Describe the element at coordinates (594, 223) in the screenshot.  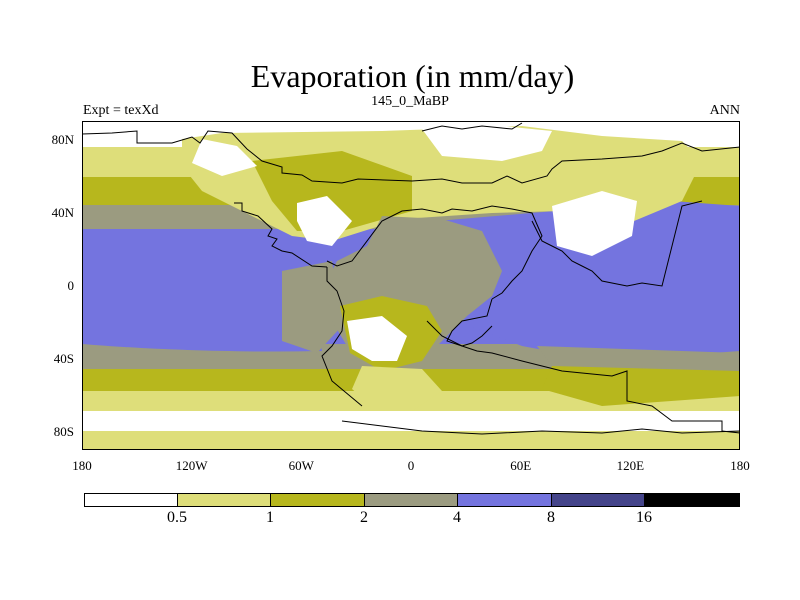
I see `desert-east` at that location.